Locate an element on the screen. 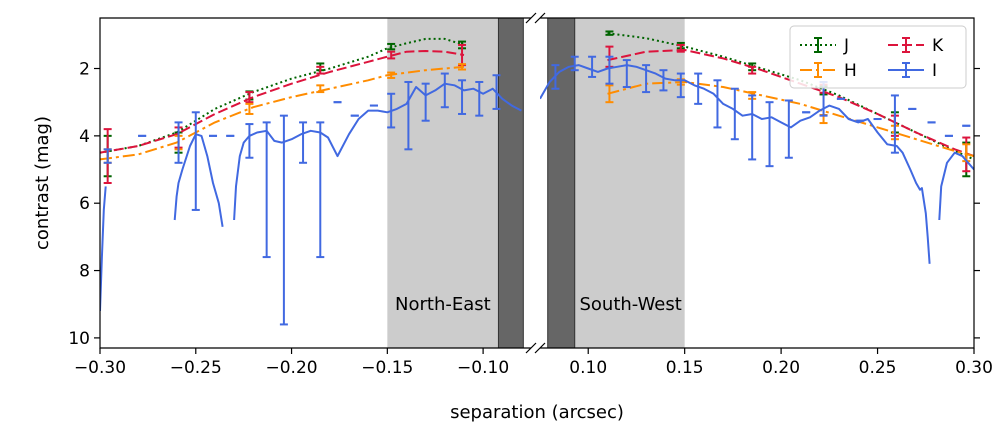 The width and height of the screenshot is (1008, 443). x-tick-label: 0.10 is located at coordinates (588, 368).